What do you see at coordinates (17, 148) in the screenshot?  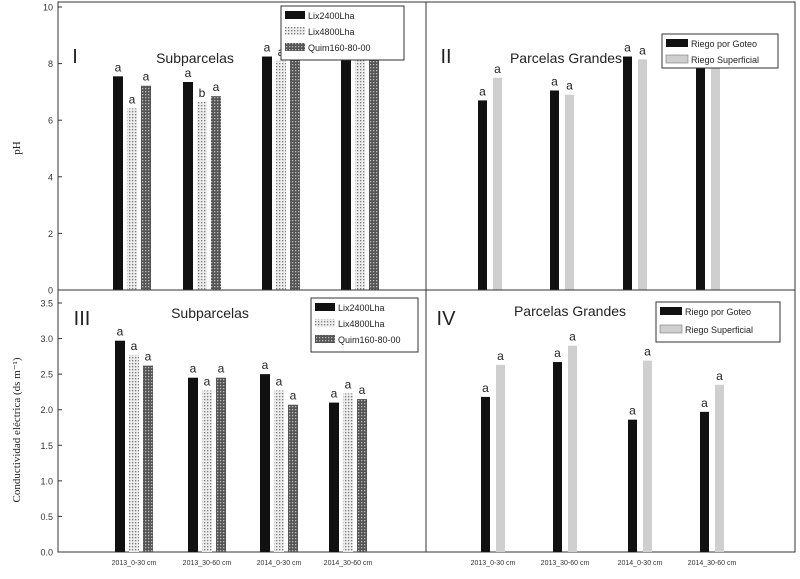 I see `y-axis-label-ph: pH` at bounding box center [17, 148].